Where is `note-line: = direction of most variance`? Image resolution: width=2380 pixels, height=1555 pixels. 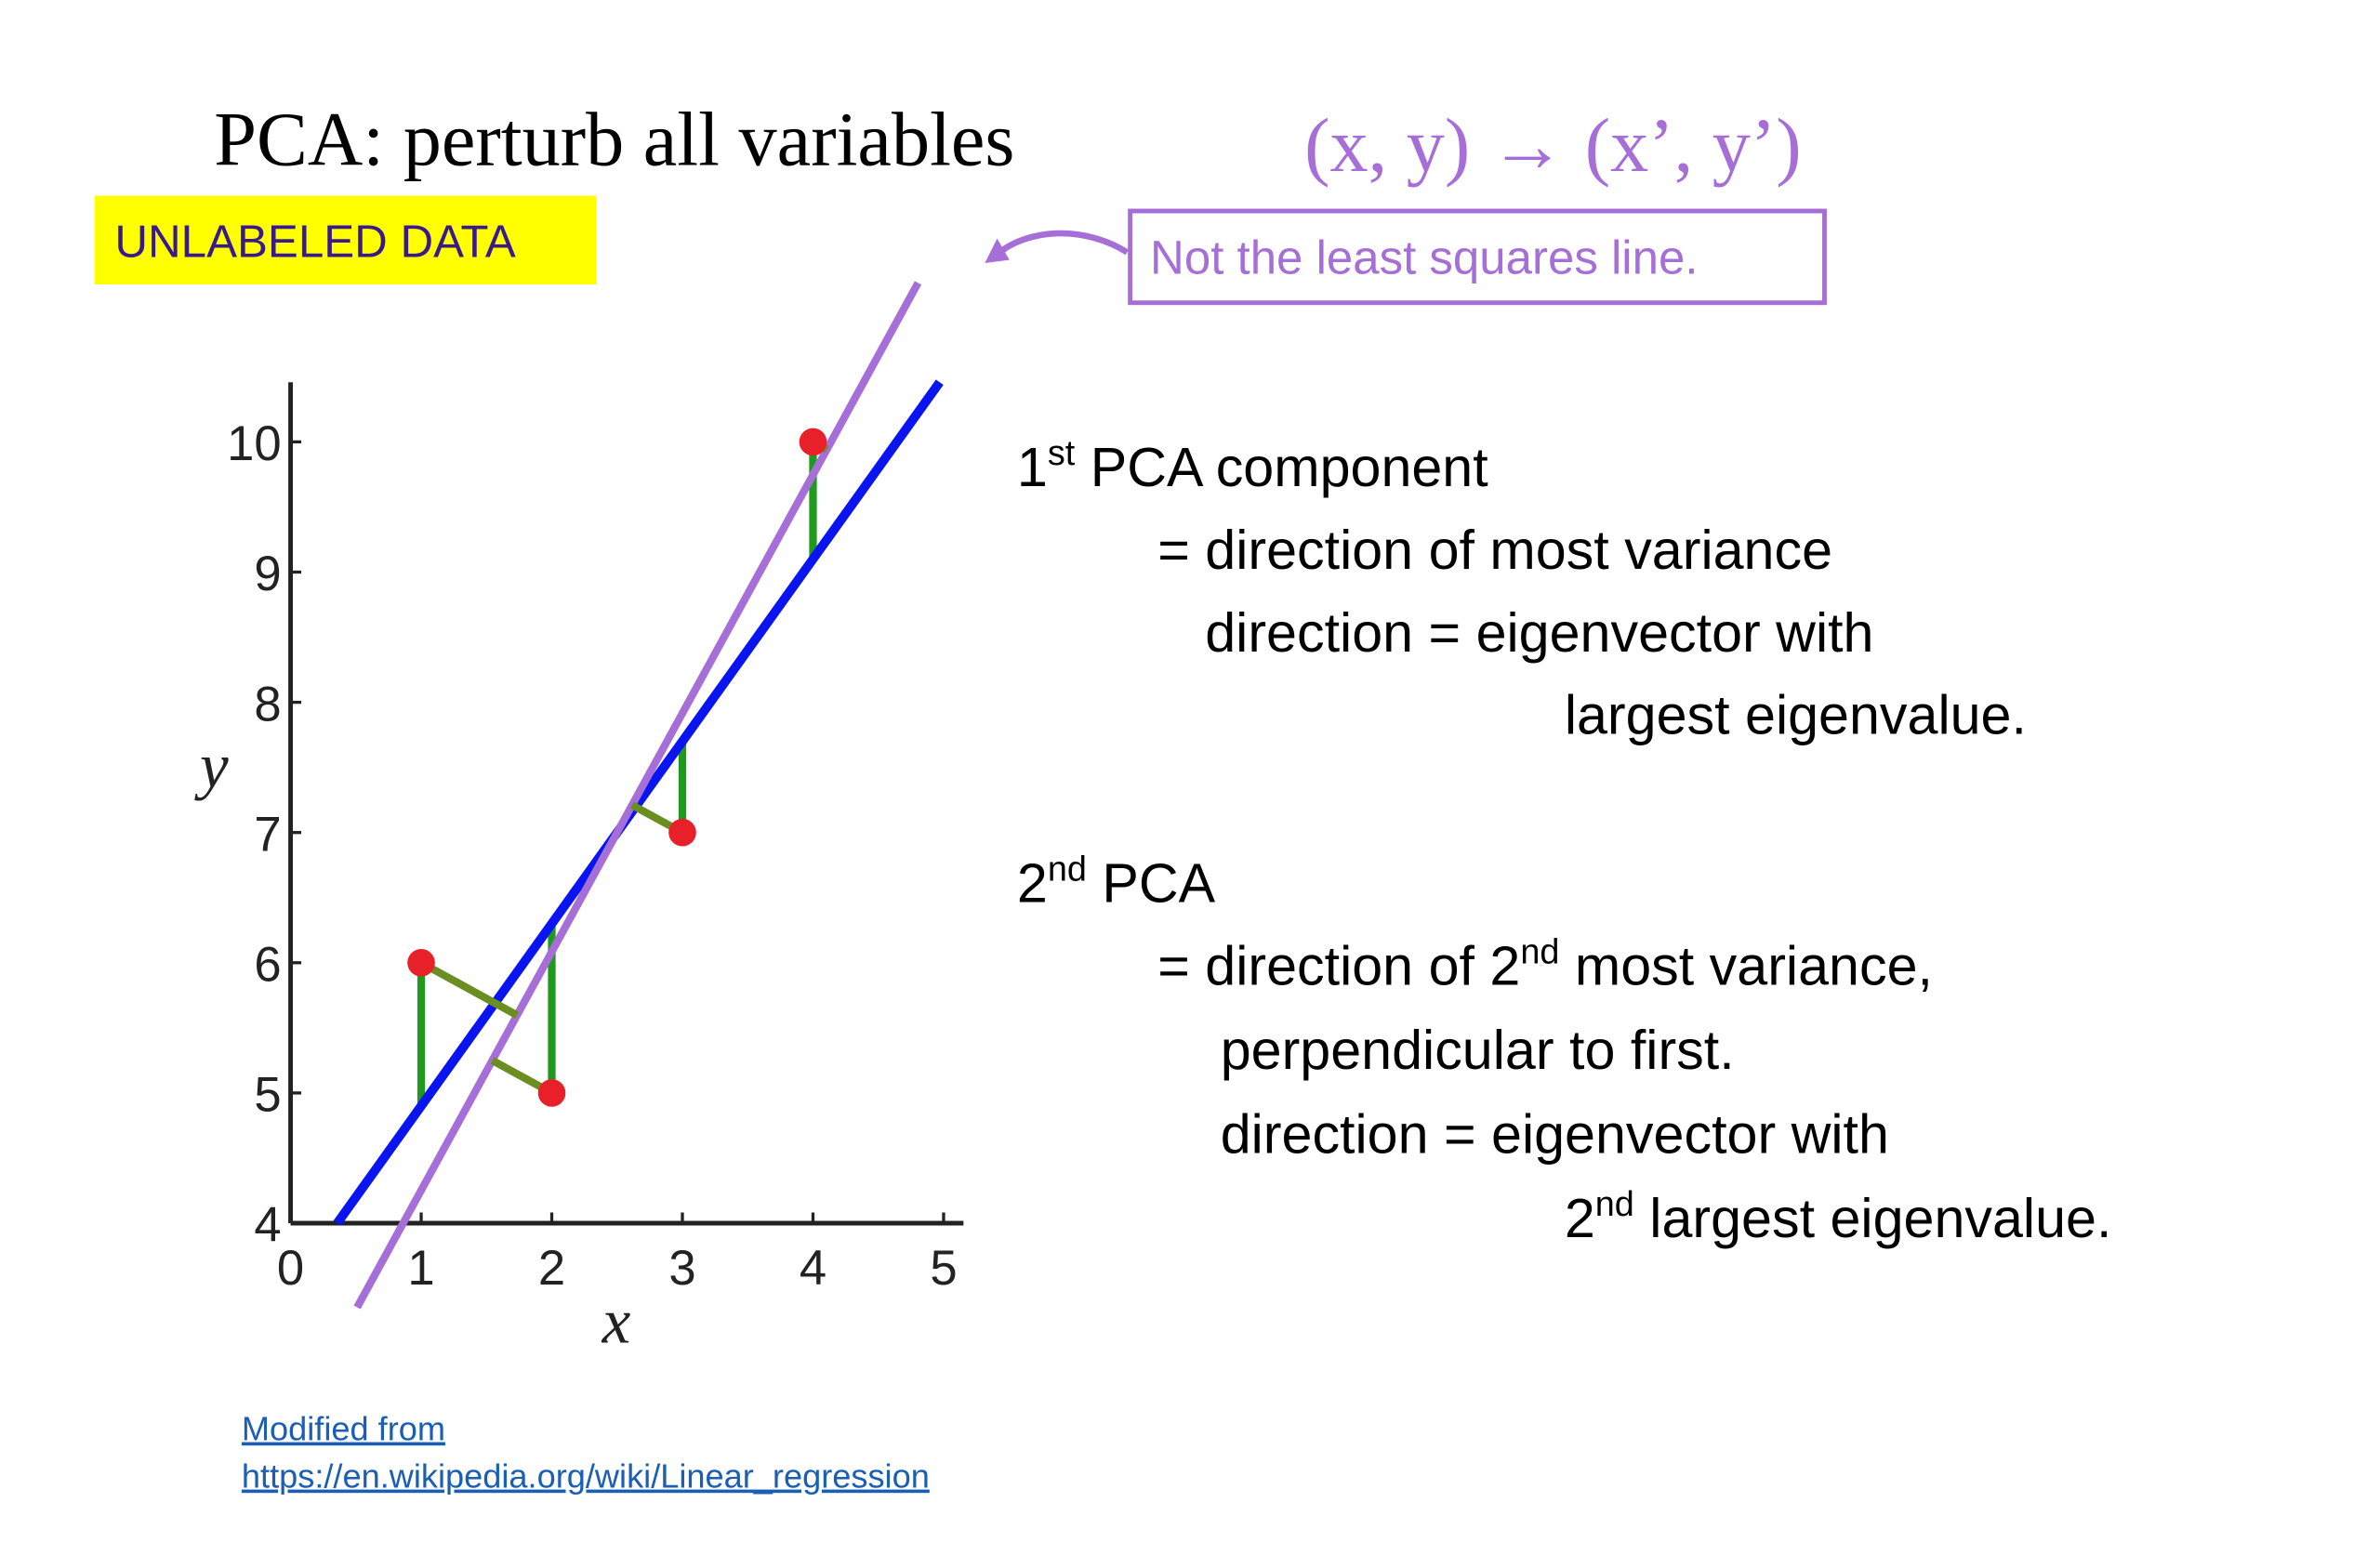
note-line: = direction of most variance is located at coordinates (1494, 550).